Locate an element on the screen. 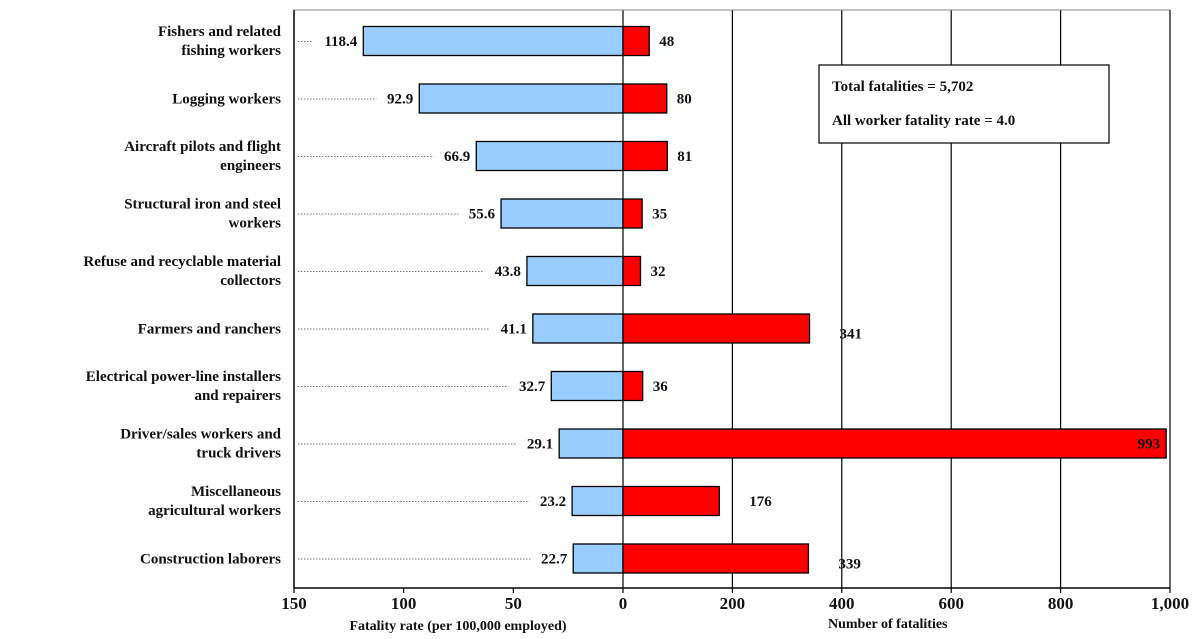 Image resolution: width=1202 pixels, height=639 pixels. x-tick-label: 150 is located at coordinates (294, 603).